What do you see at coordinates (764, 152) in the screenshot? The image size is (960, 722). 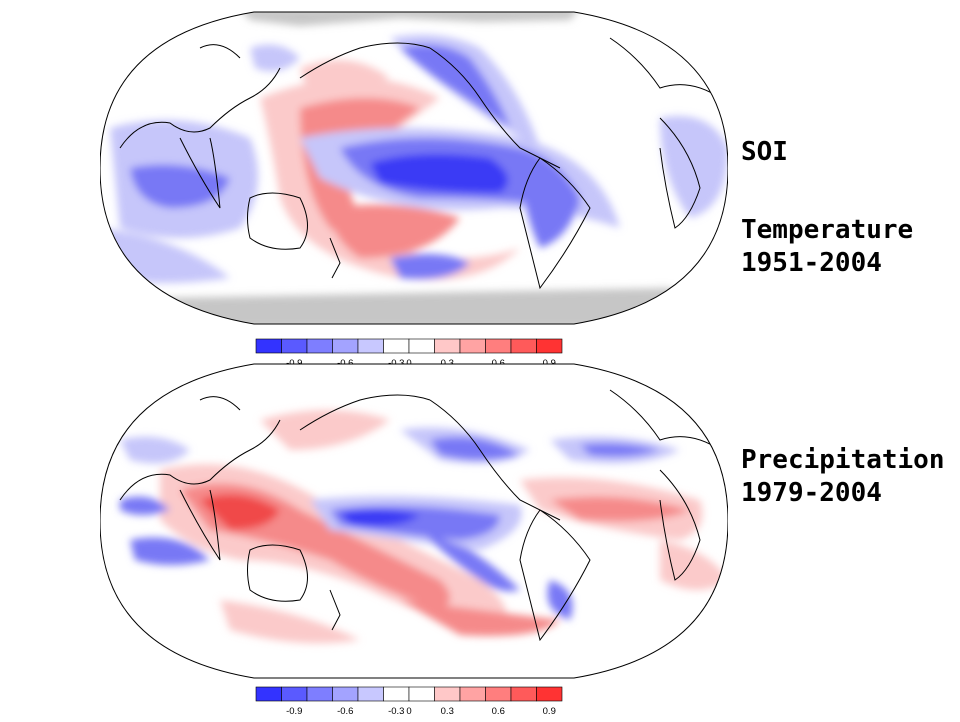 I see `index-label: SOI` at bounding box center [764, 152].